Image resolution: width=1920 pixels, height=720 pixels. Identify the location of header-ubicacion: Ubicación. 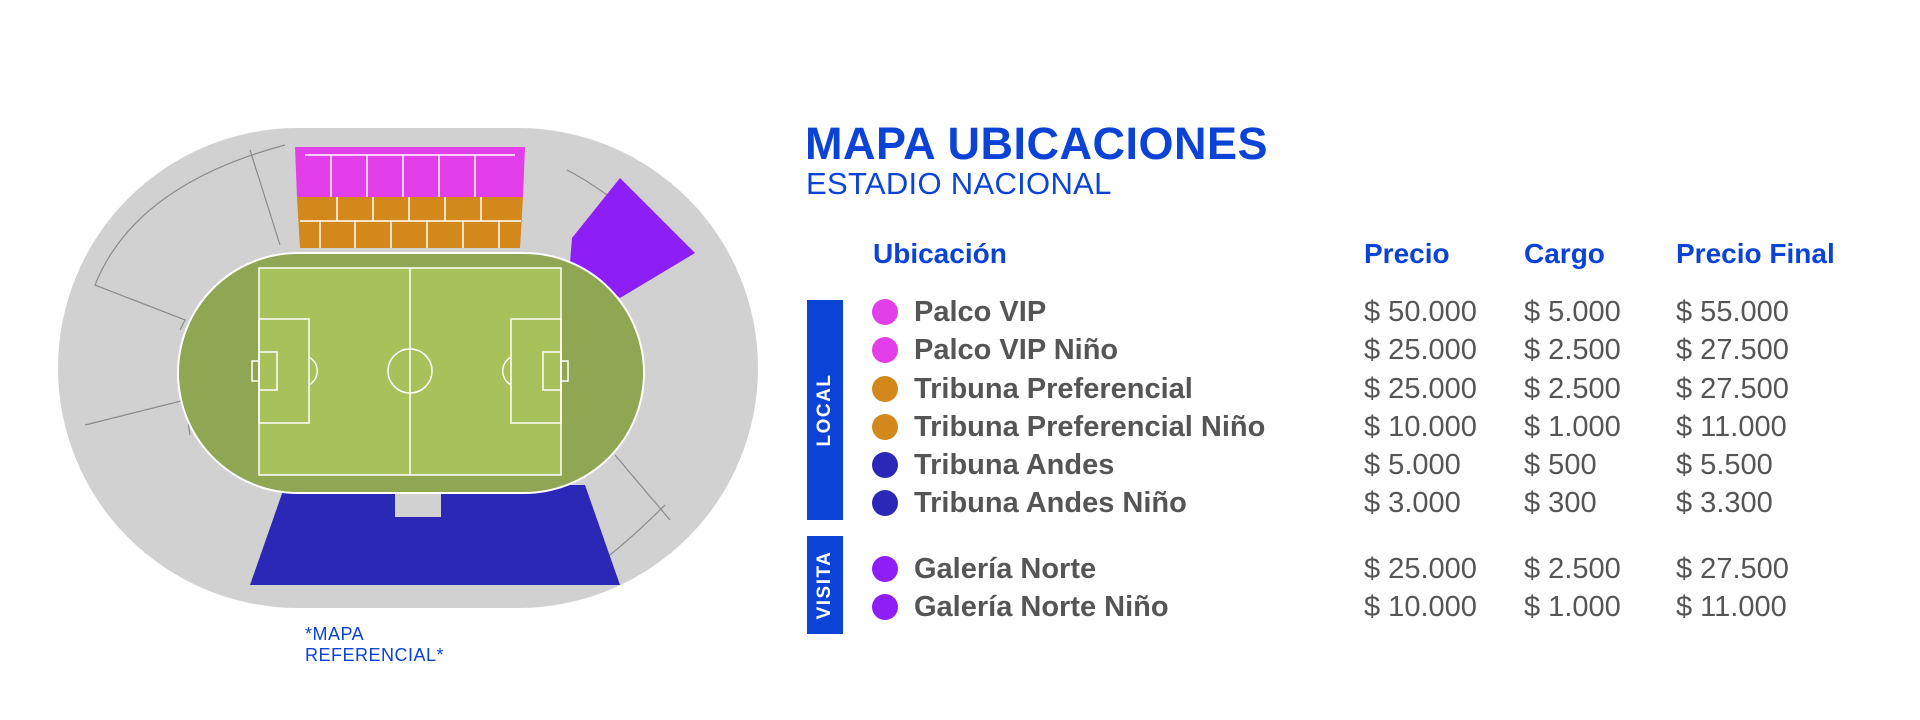
(940, 253).